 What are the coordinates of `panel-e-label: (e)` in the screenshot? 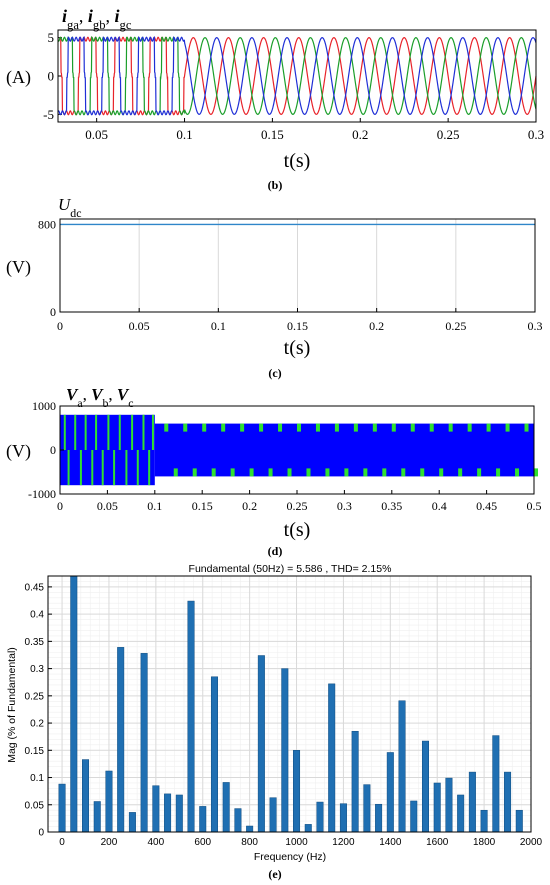 It's located at (274, 874).